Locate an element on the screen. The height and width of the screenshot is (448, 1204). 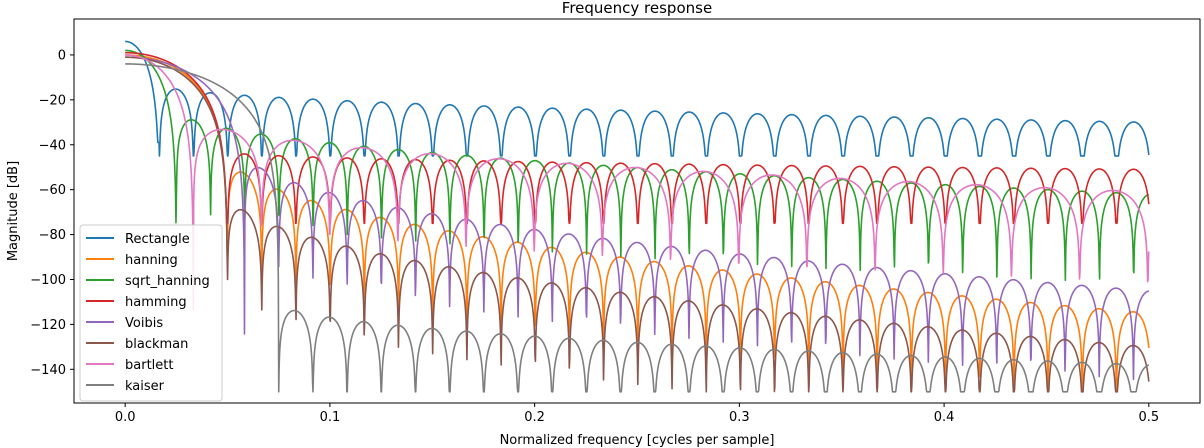
x-tick-label: 0.0 is located at coordinates (125, 417).